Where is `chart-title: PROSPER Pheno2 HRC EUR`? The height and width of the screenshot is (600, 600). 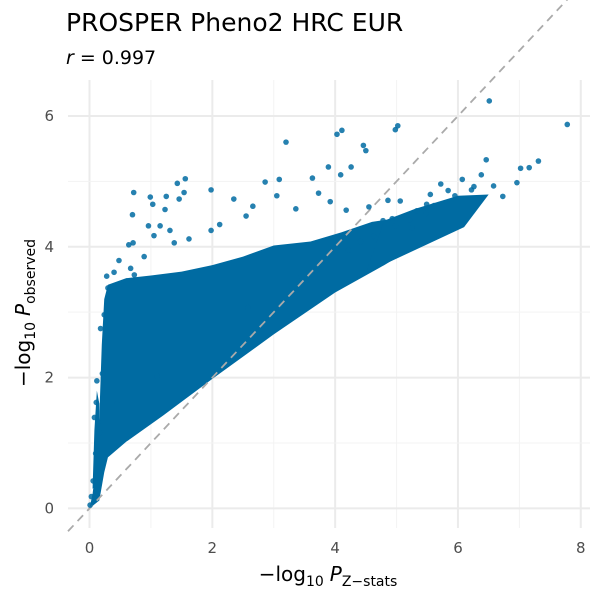
chart-title: PROSPER Pheno2 HRC EUR is located at coordinates (234, 22).